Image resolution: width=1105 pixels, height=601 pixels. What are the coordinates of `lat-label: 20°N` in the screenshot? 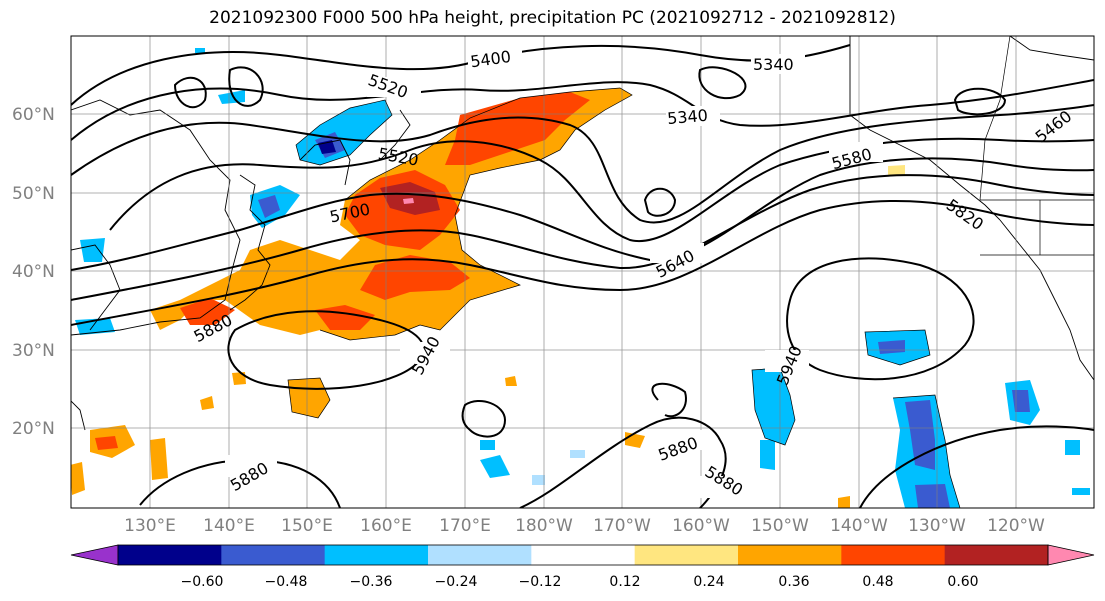 It's located at (33, 429).